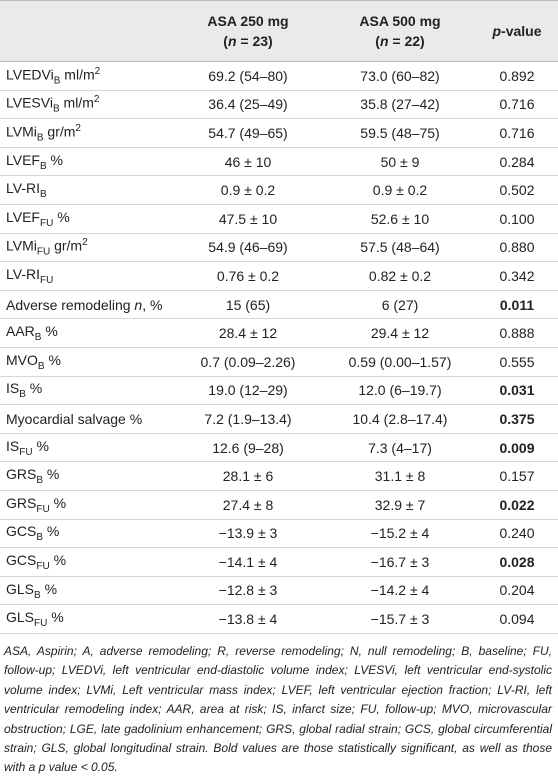  Describe the element at coordinates (248, 218) in the screenshot. I see `cell: 47.5 ± 10` at that location.